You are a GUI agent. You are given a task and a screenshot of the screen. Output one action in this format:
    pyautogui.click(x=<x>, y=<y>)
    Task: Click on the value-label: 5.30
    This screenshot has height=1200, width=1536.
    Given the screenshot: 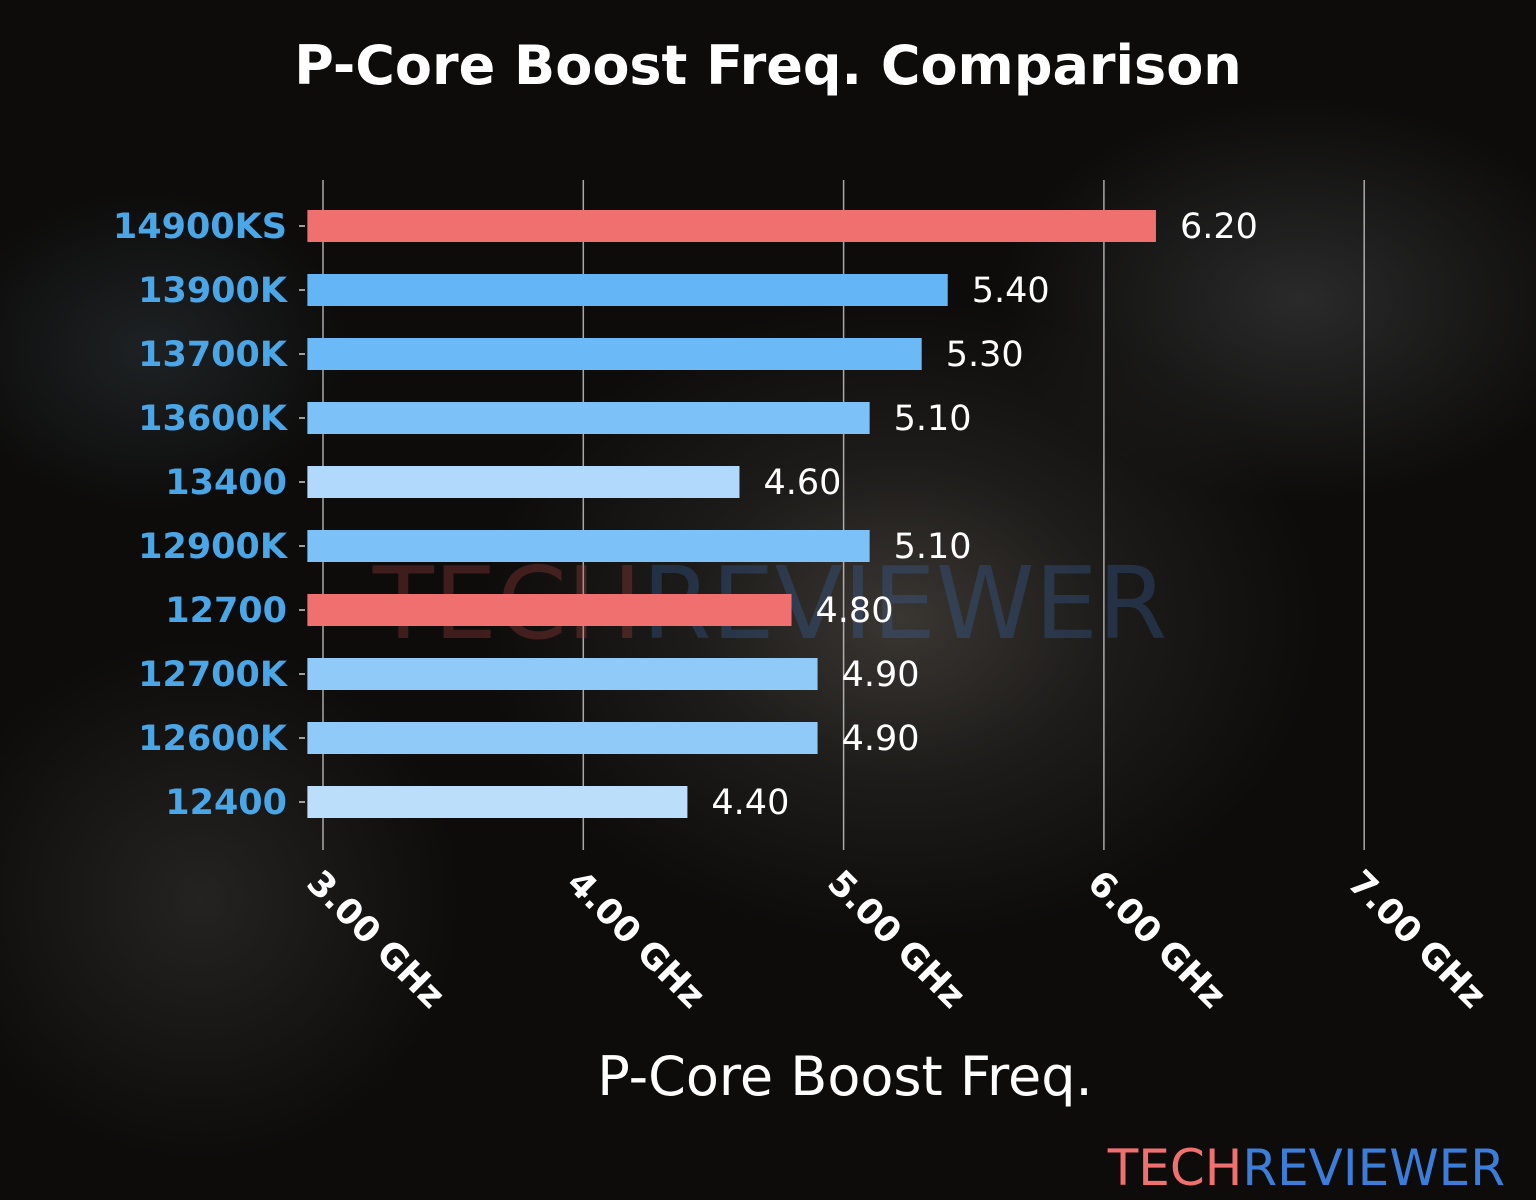 What is the action you would take?
    pyautogui.click(x=985, y=355)
    